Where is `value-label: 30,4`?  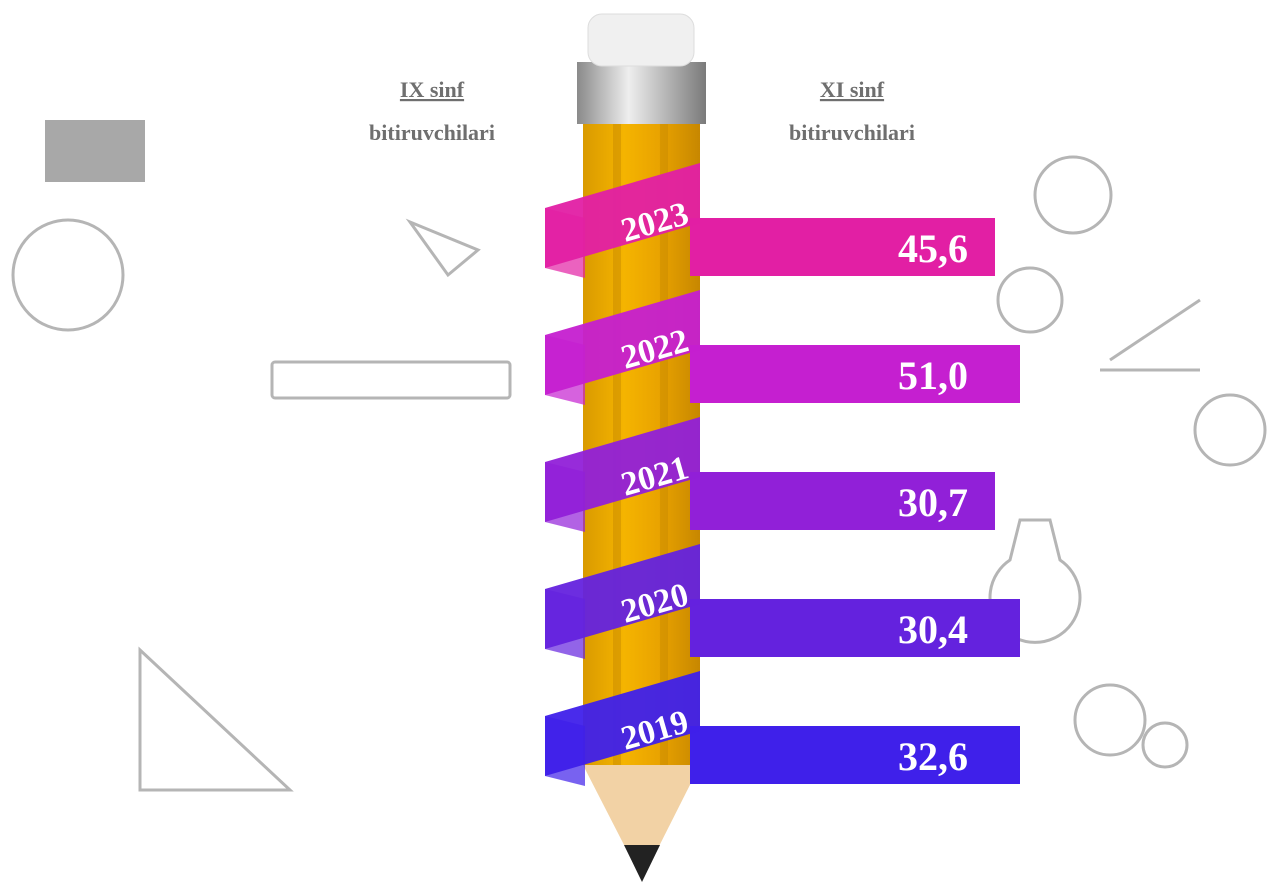
value-label: 30,4 is located at coordinates (933, 629).